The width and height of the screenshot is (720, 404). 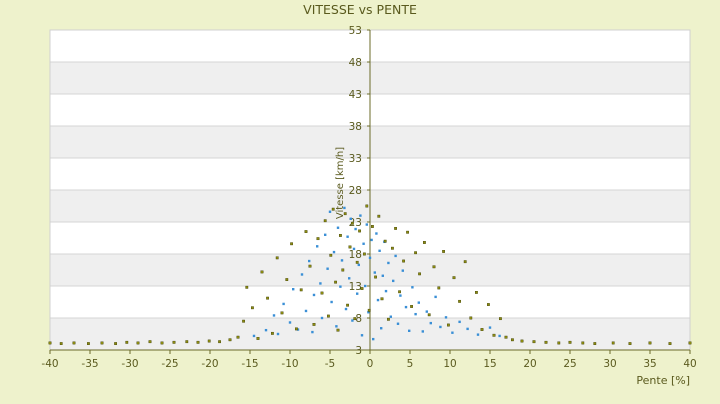 I want to click on x-tick-label: -5, so click(x=330, y=364).